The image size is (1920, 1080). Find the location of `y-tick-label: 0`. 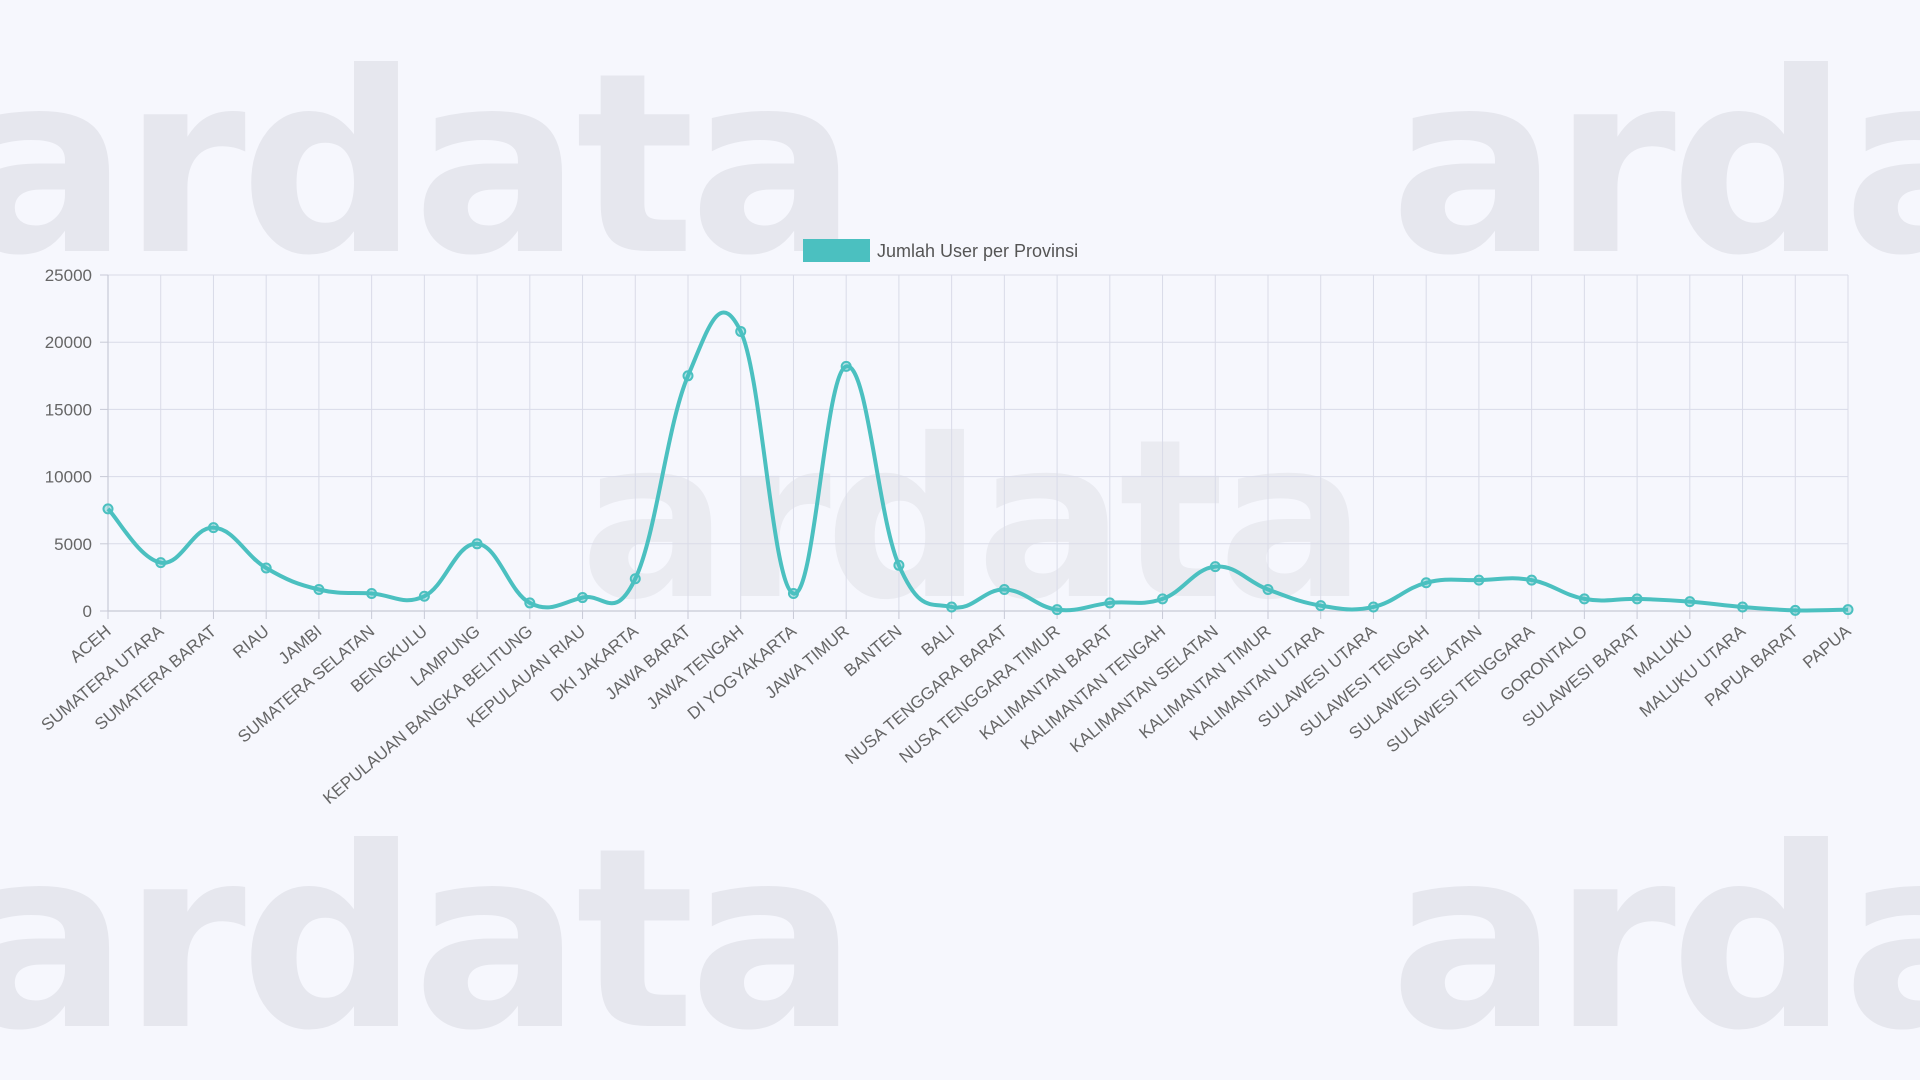

y-tick-label: 0 is located at coordinates (87, 611).